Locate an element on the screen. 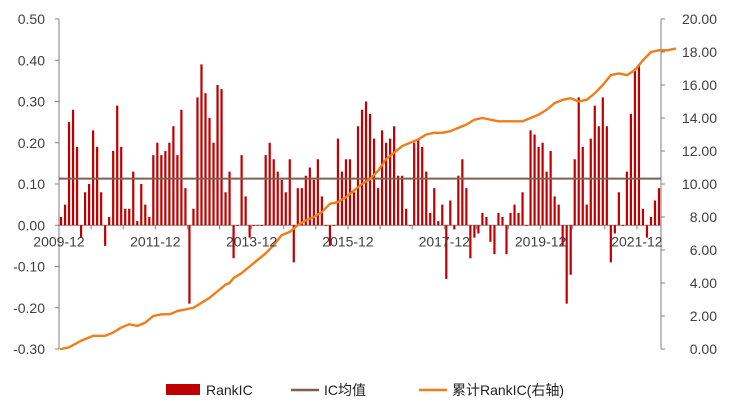  right-tick-label: 18.00 is located at coordinates (699, 52).